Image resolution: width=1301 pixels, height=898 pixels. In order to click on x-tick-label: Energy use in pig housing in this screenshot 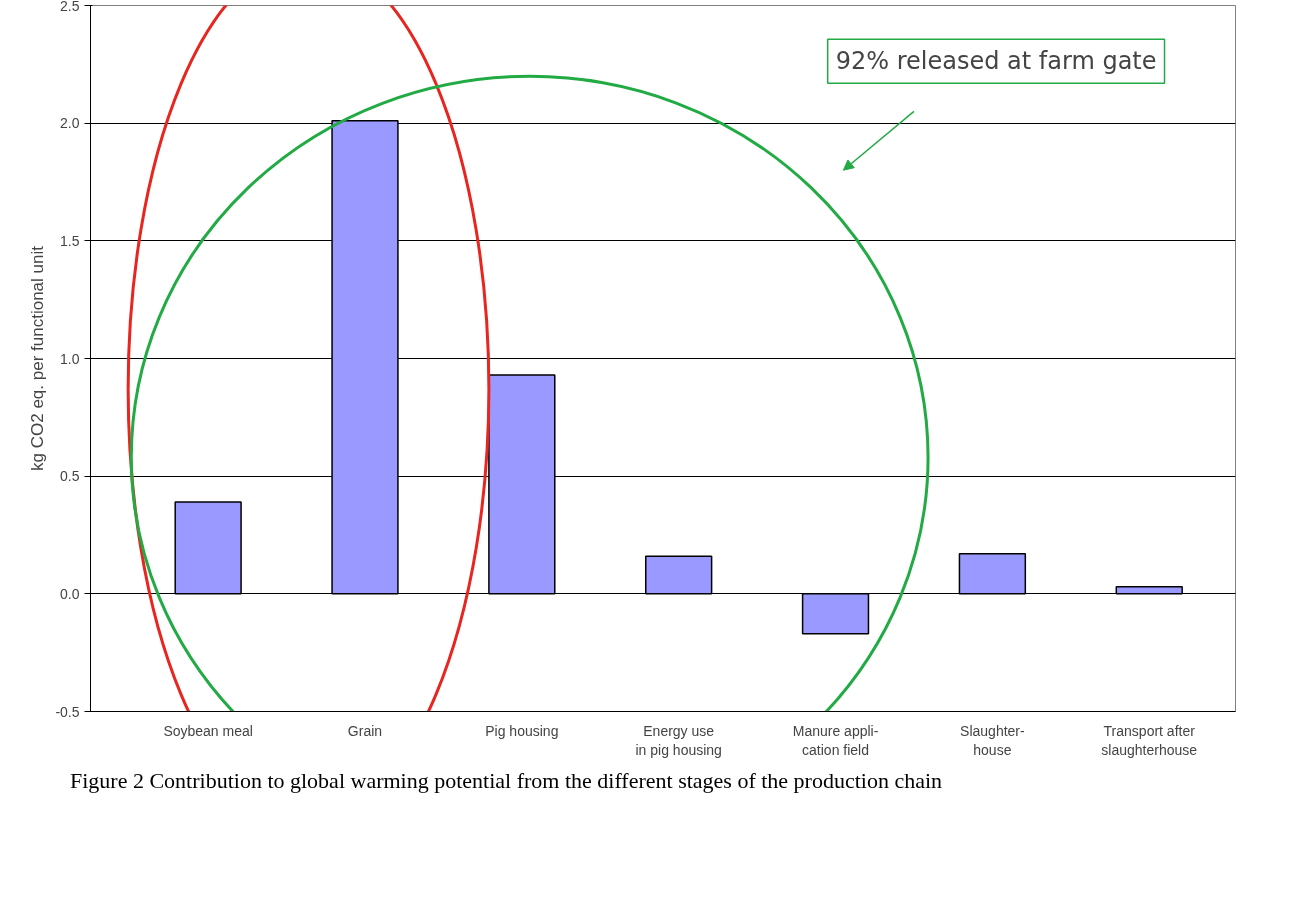, I will do `click(678, 740)`.